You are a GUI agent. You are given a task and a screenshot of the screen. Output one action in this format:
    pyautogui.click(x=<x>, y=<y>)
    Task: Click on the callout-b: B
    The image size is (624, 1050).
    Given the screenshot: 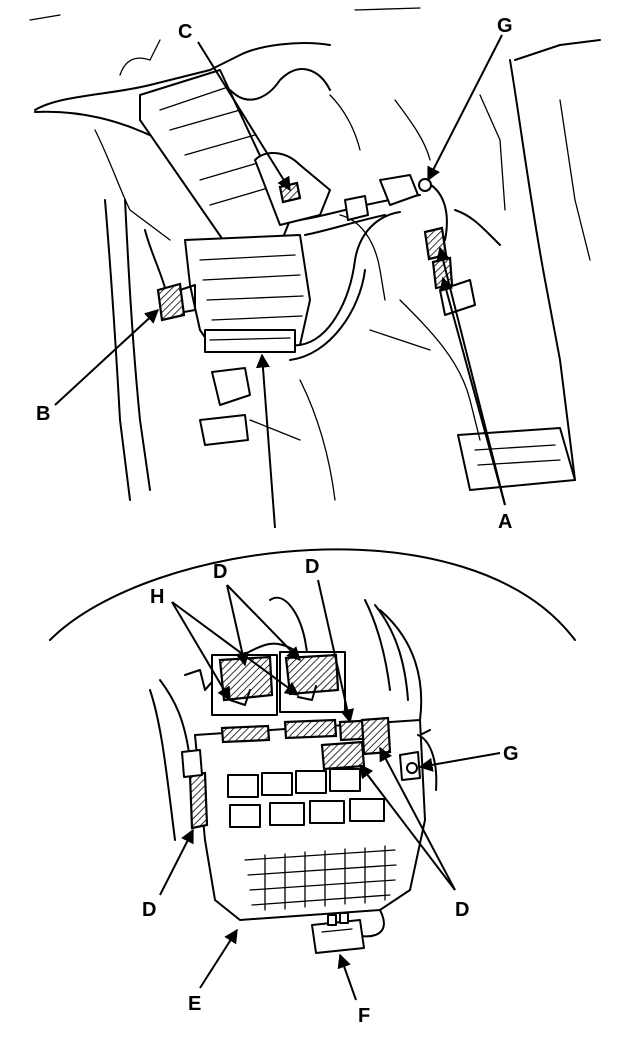 What is the action you would take?
    pyautogui.click(x=43, y=414)
    